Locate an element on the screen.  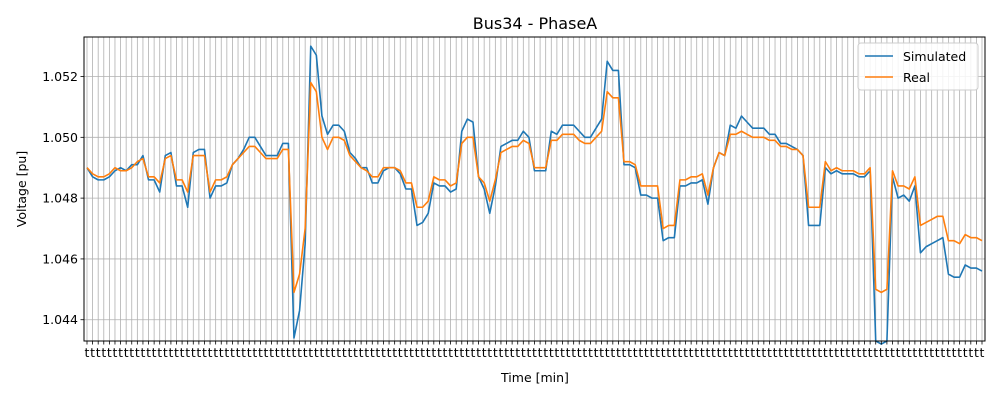
y-tick-label: 1.046 is located at coordinates (60, 258).